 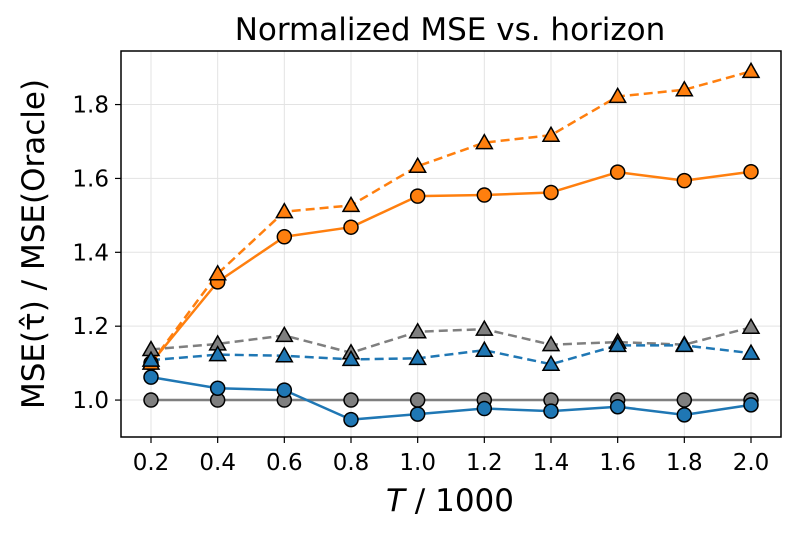 What do you see at coordinates (417, 463) in the screenshot?
I see `x-tick-label: 1.0` at bounding box center [417, 463].